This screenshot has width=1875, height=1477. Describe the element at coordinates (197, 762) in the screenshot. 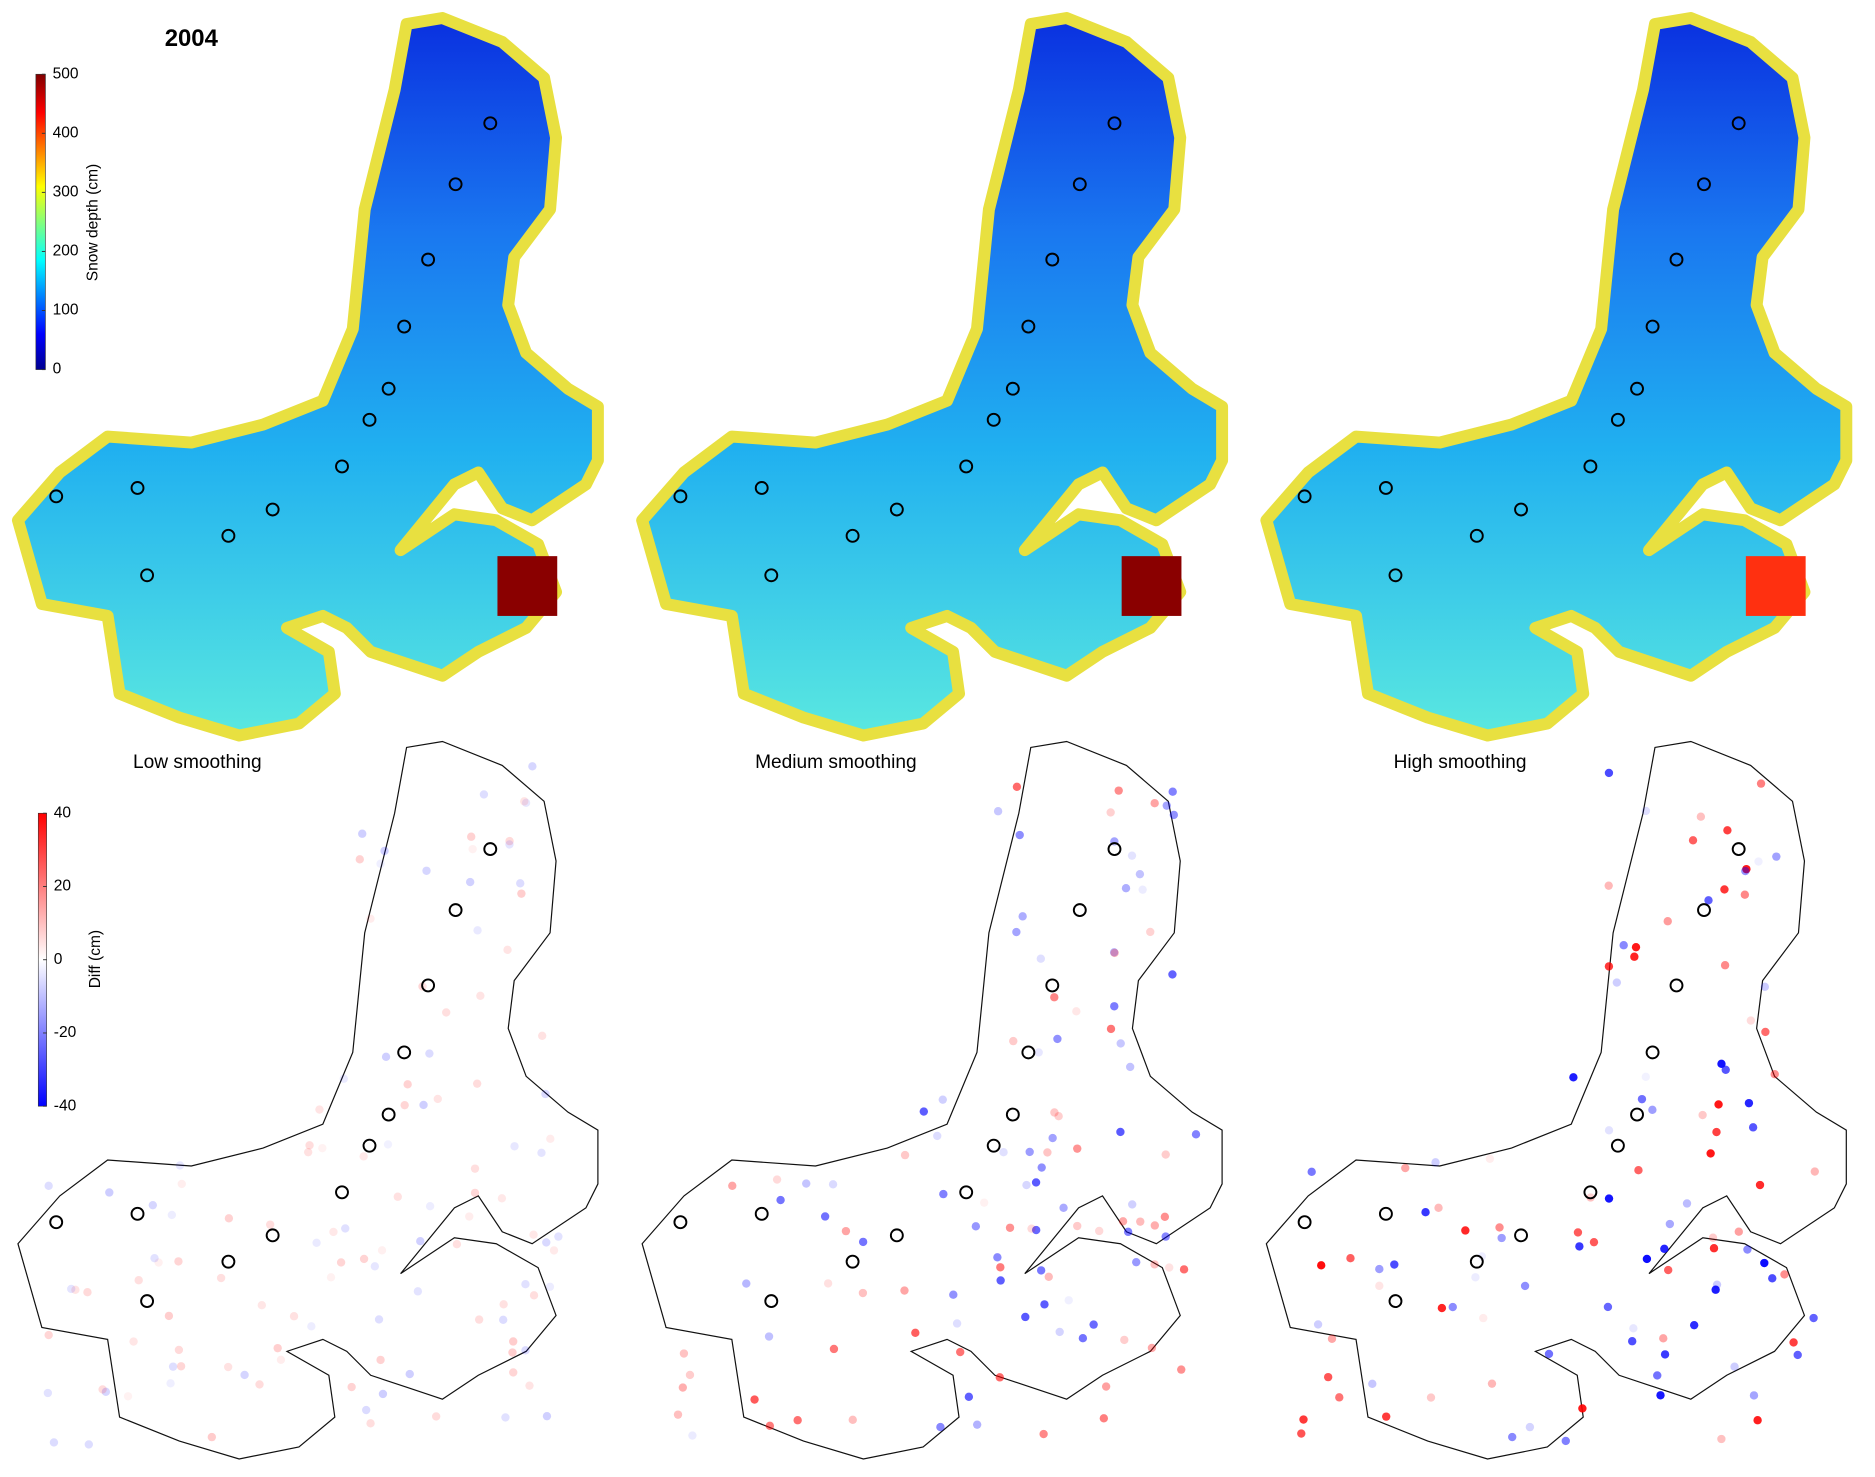

I see `panel-title: Low smoothing` at that location.